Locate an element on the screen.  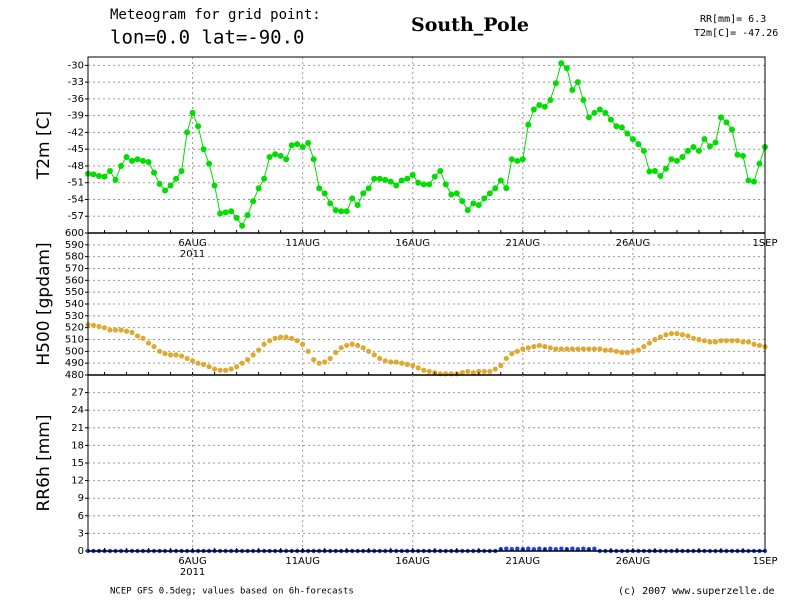
place-name: South_Pole is located at coordinates (470, 25).